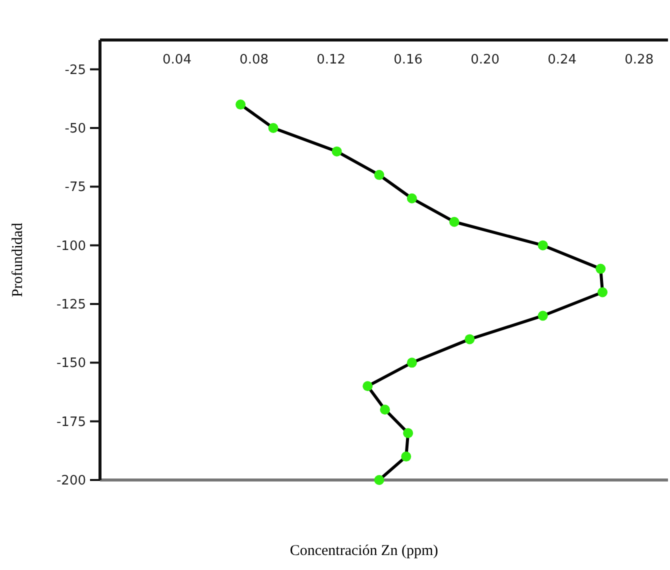 This screenshot has height=570, width=670. I want to click on y-tick-label: -75, so click(75, 188).